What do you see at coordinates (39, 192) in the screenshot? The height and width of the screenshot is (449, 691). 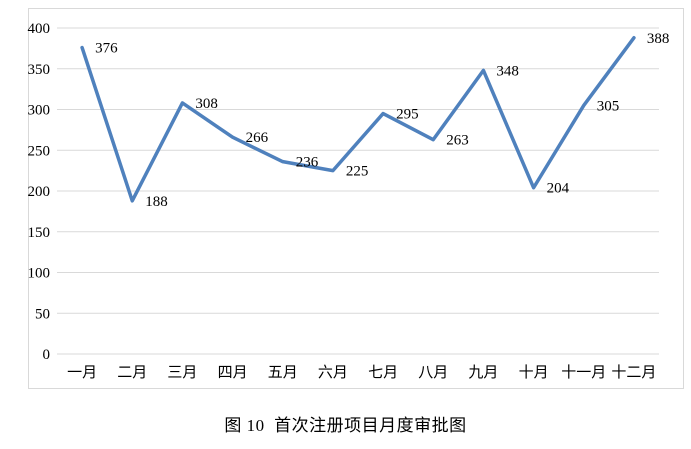 I see `y-axis-tick-label: 200` at bounding box center [39, 192].